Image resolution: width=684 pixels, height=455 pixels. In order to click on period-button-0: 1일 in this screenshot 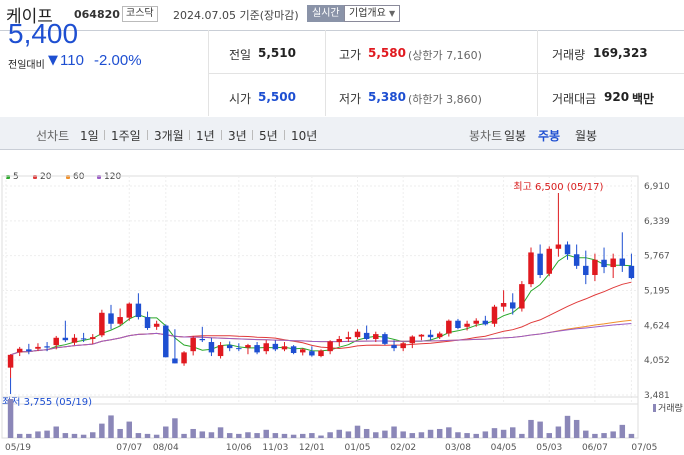, I will do `click(89, 136)`.